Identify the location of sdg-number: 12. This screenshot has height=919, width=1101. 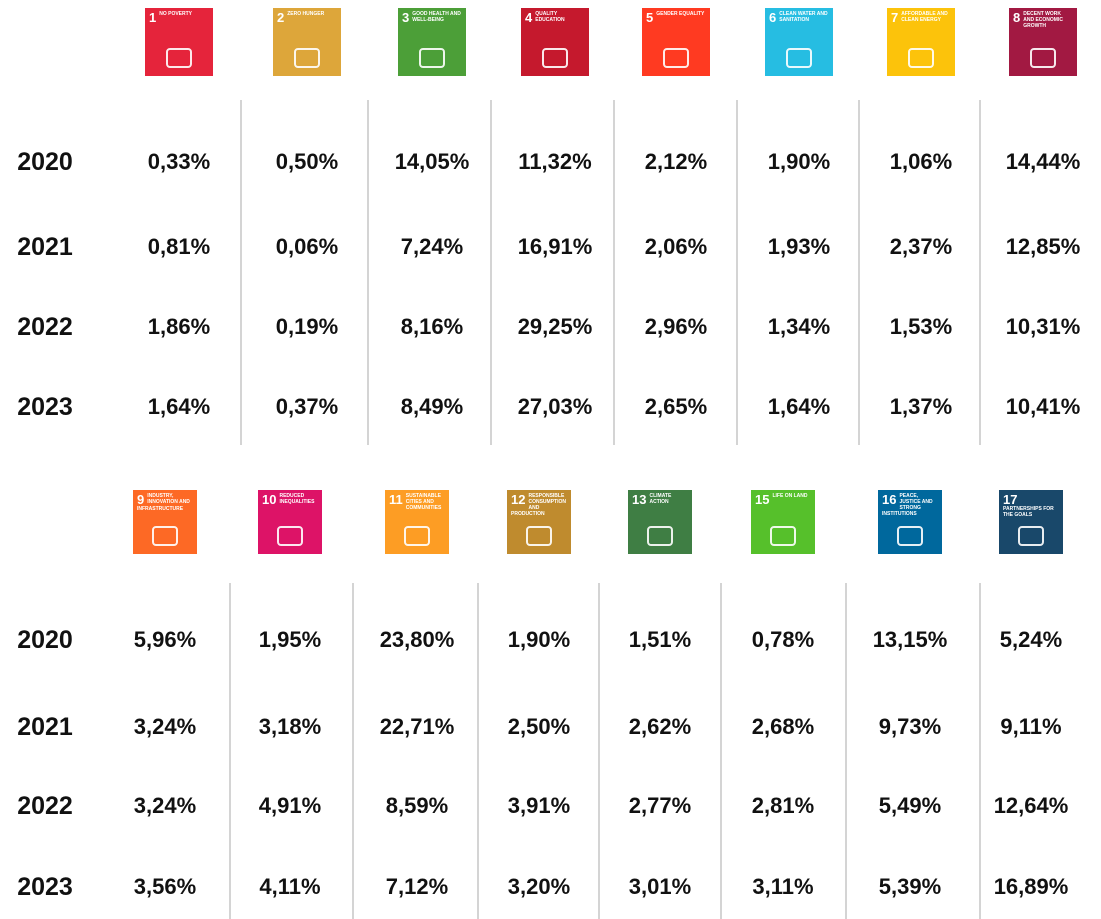
(518, 499).